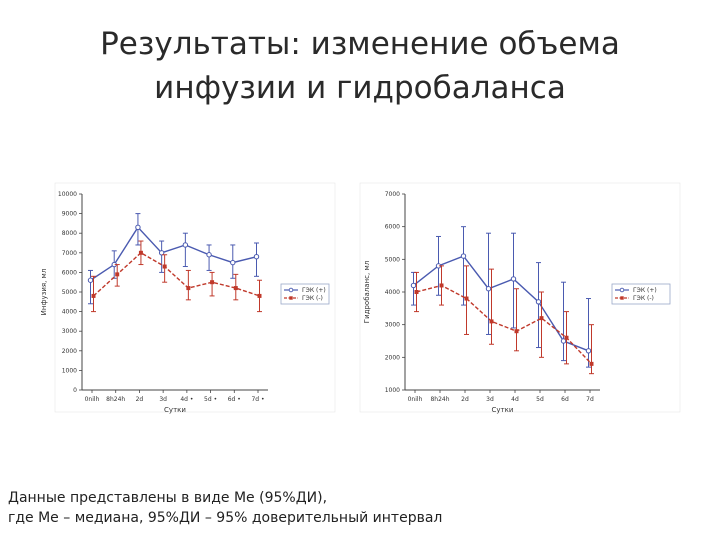 The image size is (720, 540). Describe the element at coordinates (75, 390) in the screenshot. I see `infusion-y-tick-label: 0` at that location.